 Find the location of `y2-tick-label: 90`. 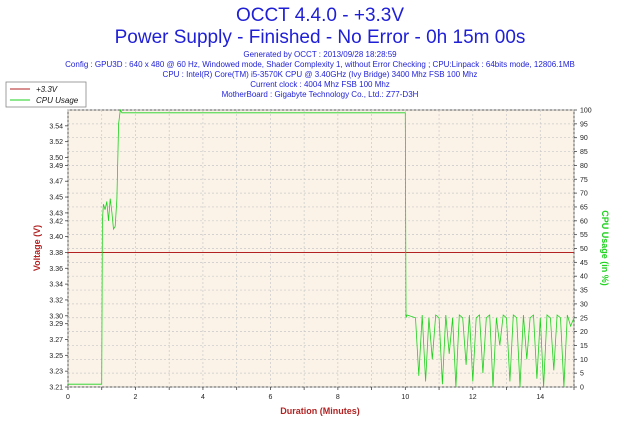

y2-tick-label: 90 is located at coordinates (584, 138).